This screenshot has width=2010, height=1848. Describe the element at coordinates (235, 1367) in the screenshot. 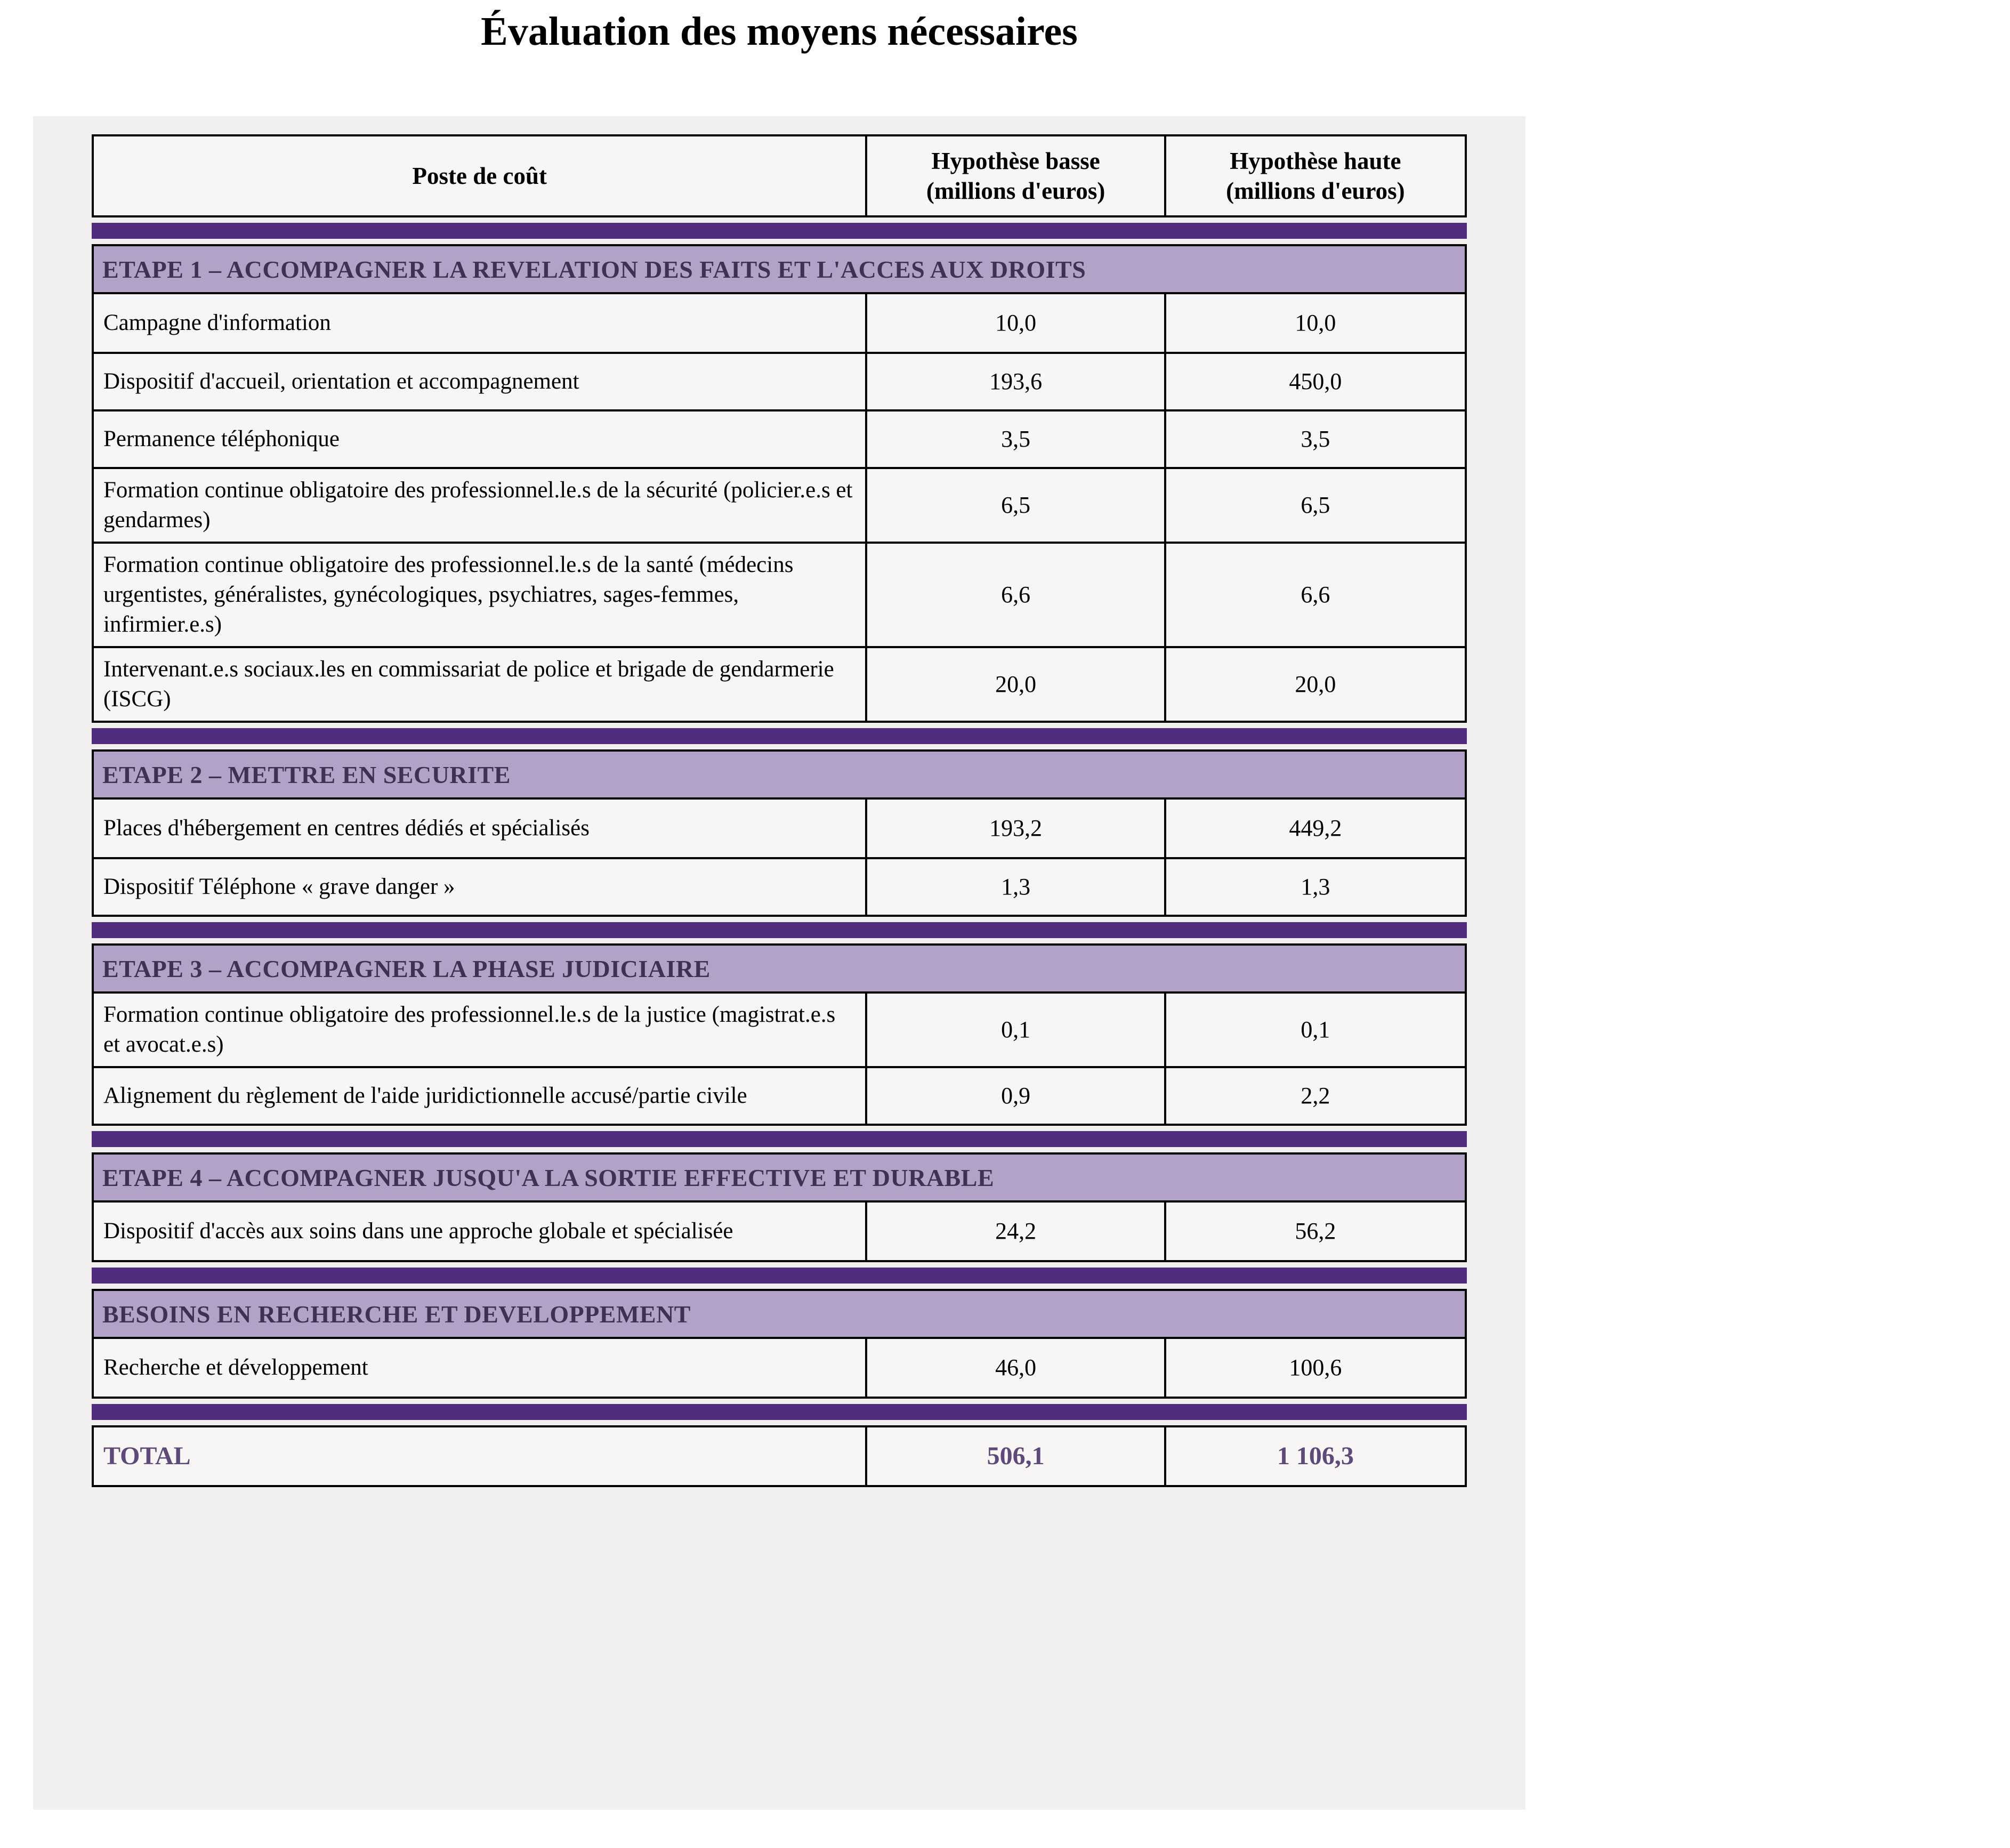

I see `row-label: Recherche et développement` at that location.